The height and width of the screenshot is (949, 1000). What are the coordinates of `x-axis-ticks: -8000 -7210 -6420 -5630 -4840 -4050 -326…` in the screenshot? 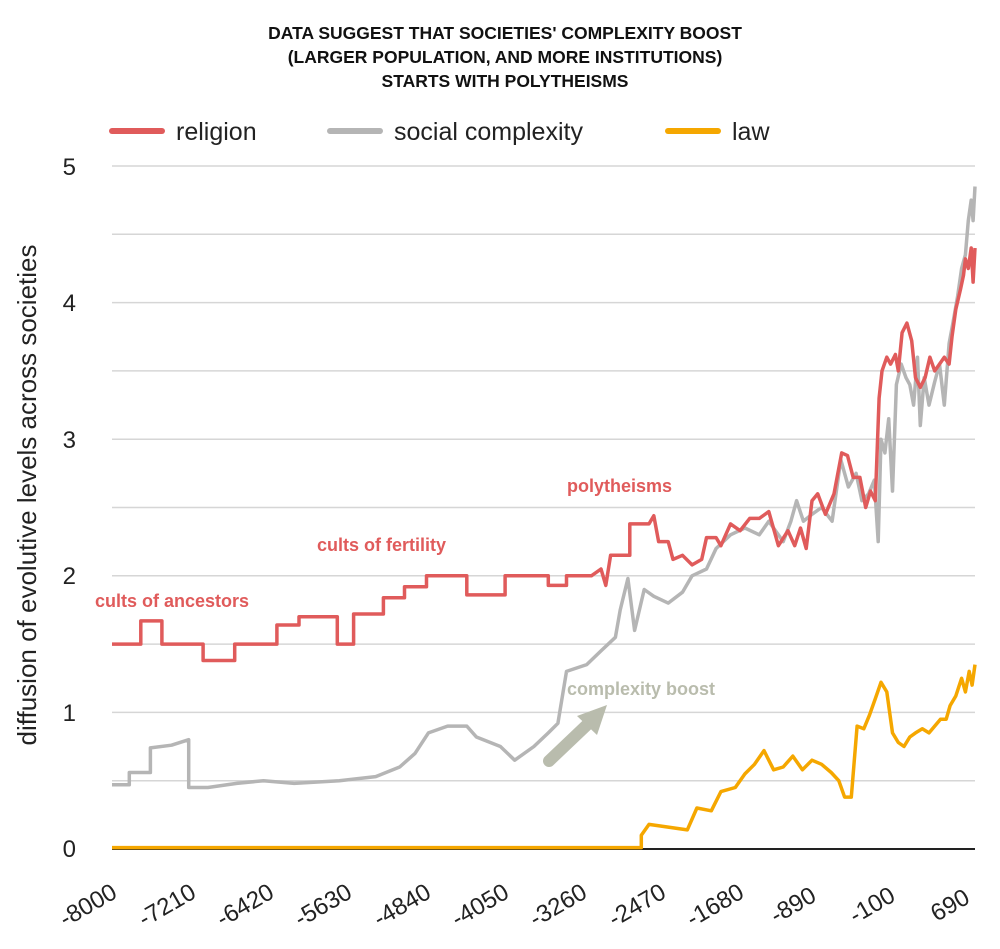 It's located at (514, 905).